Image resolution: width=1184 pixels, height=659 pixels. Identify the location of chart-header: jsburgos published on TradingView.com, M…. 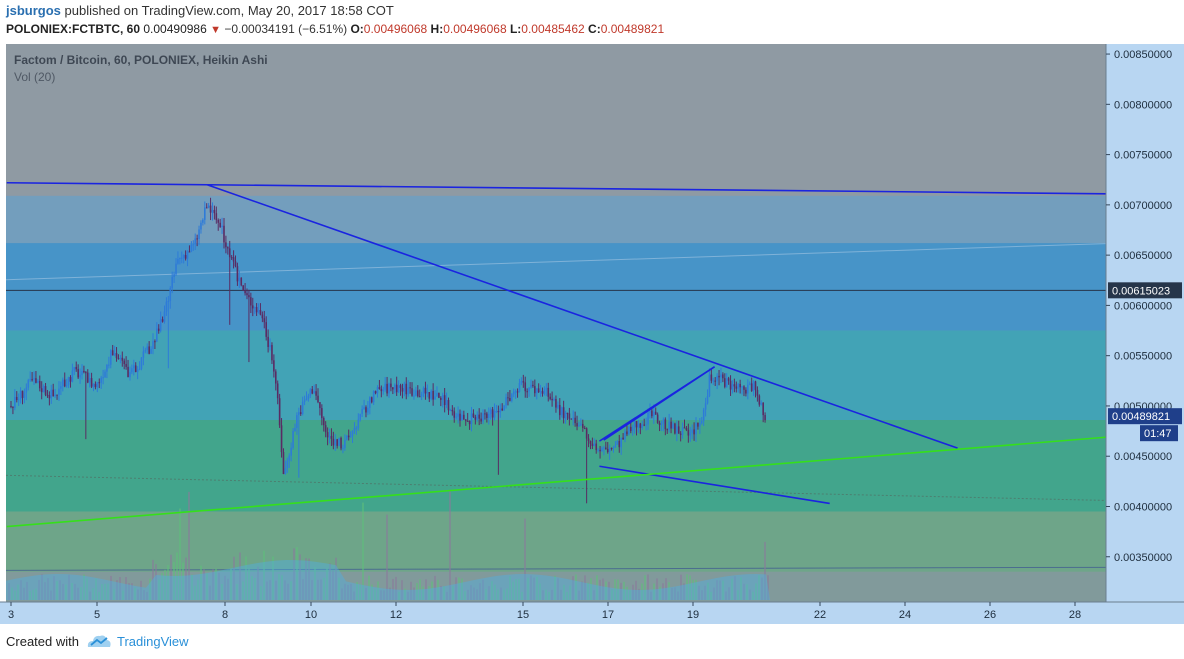
(592, 22).